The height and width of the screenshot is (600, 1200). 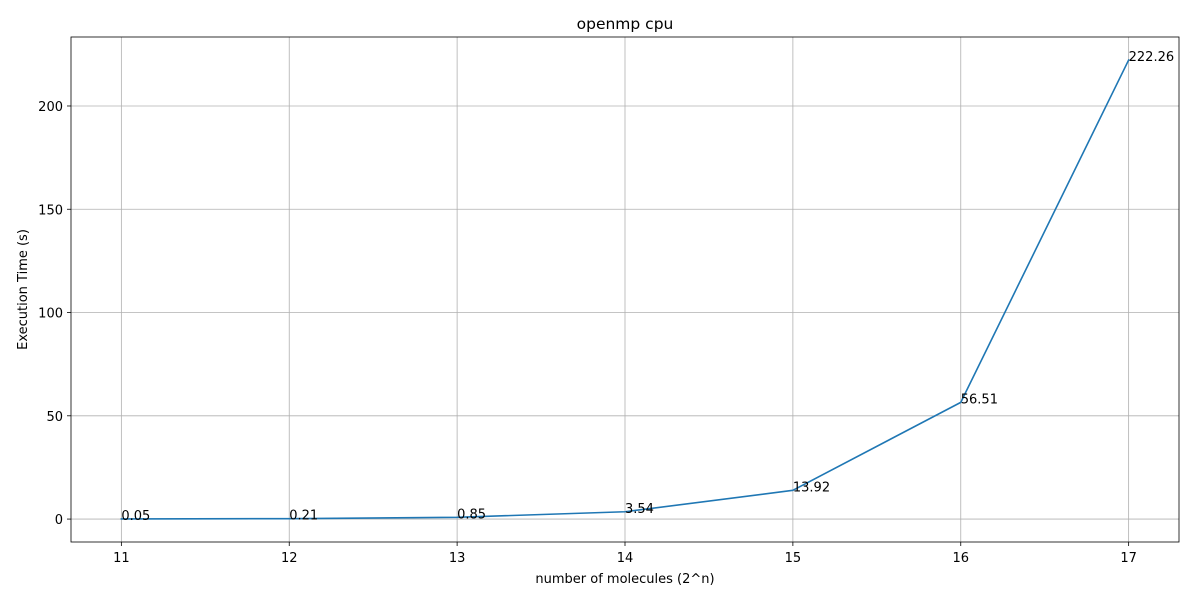 What do you see at coordinates (50, 210) in the screenshot?
I see `y-tick-label: 150` at bounding box center [50, 210].